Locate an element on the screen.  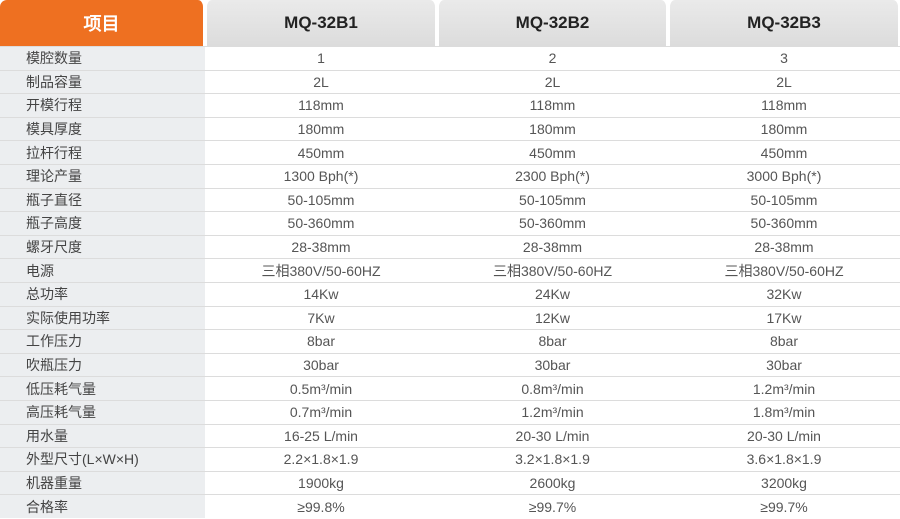
table-row: 开模行程 118mm 118mm 118mm is located at coordinates (450, 105).